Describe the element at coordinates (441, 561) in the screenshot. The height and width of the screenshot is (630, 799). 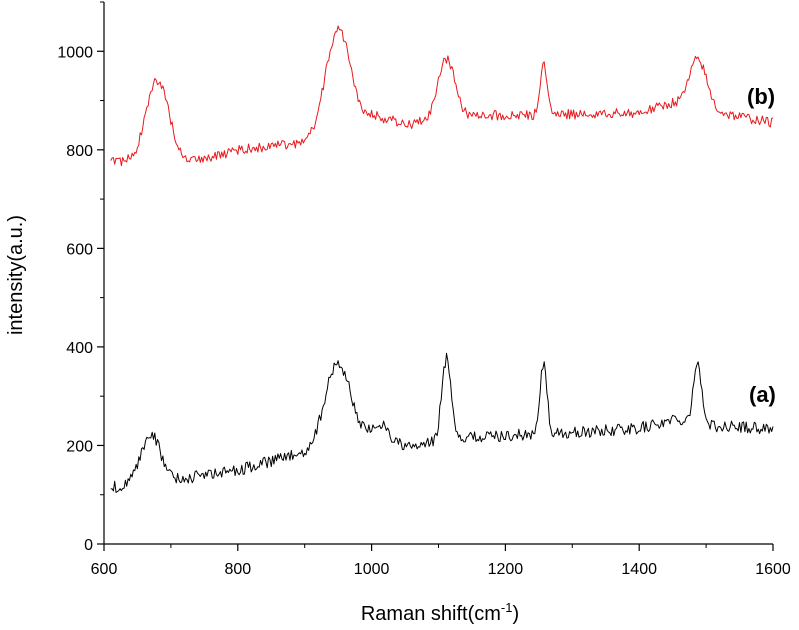
I see `x-axis-ticks: 600 800 1000 1200 1400 1600` at that location.